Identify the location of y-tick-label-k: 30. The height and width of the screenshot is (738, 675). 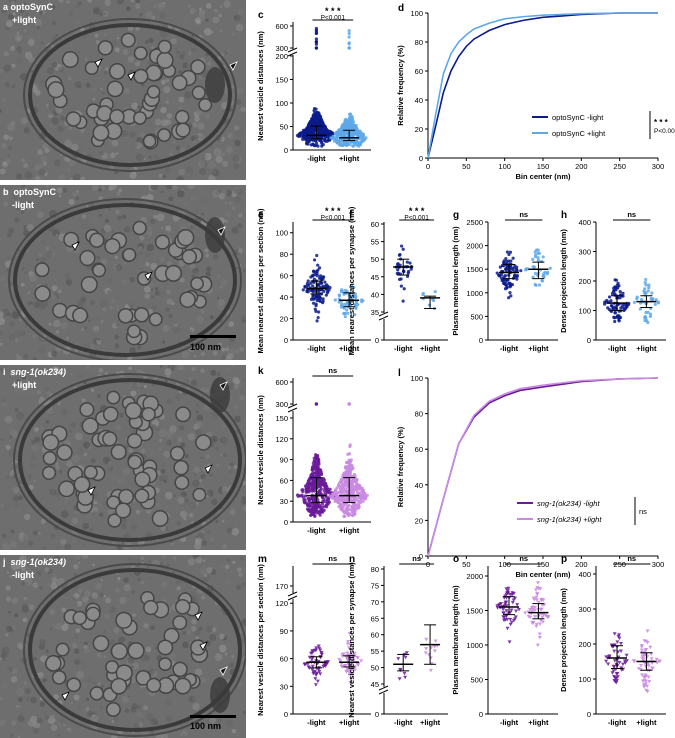
(284, 501).